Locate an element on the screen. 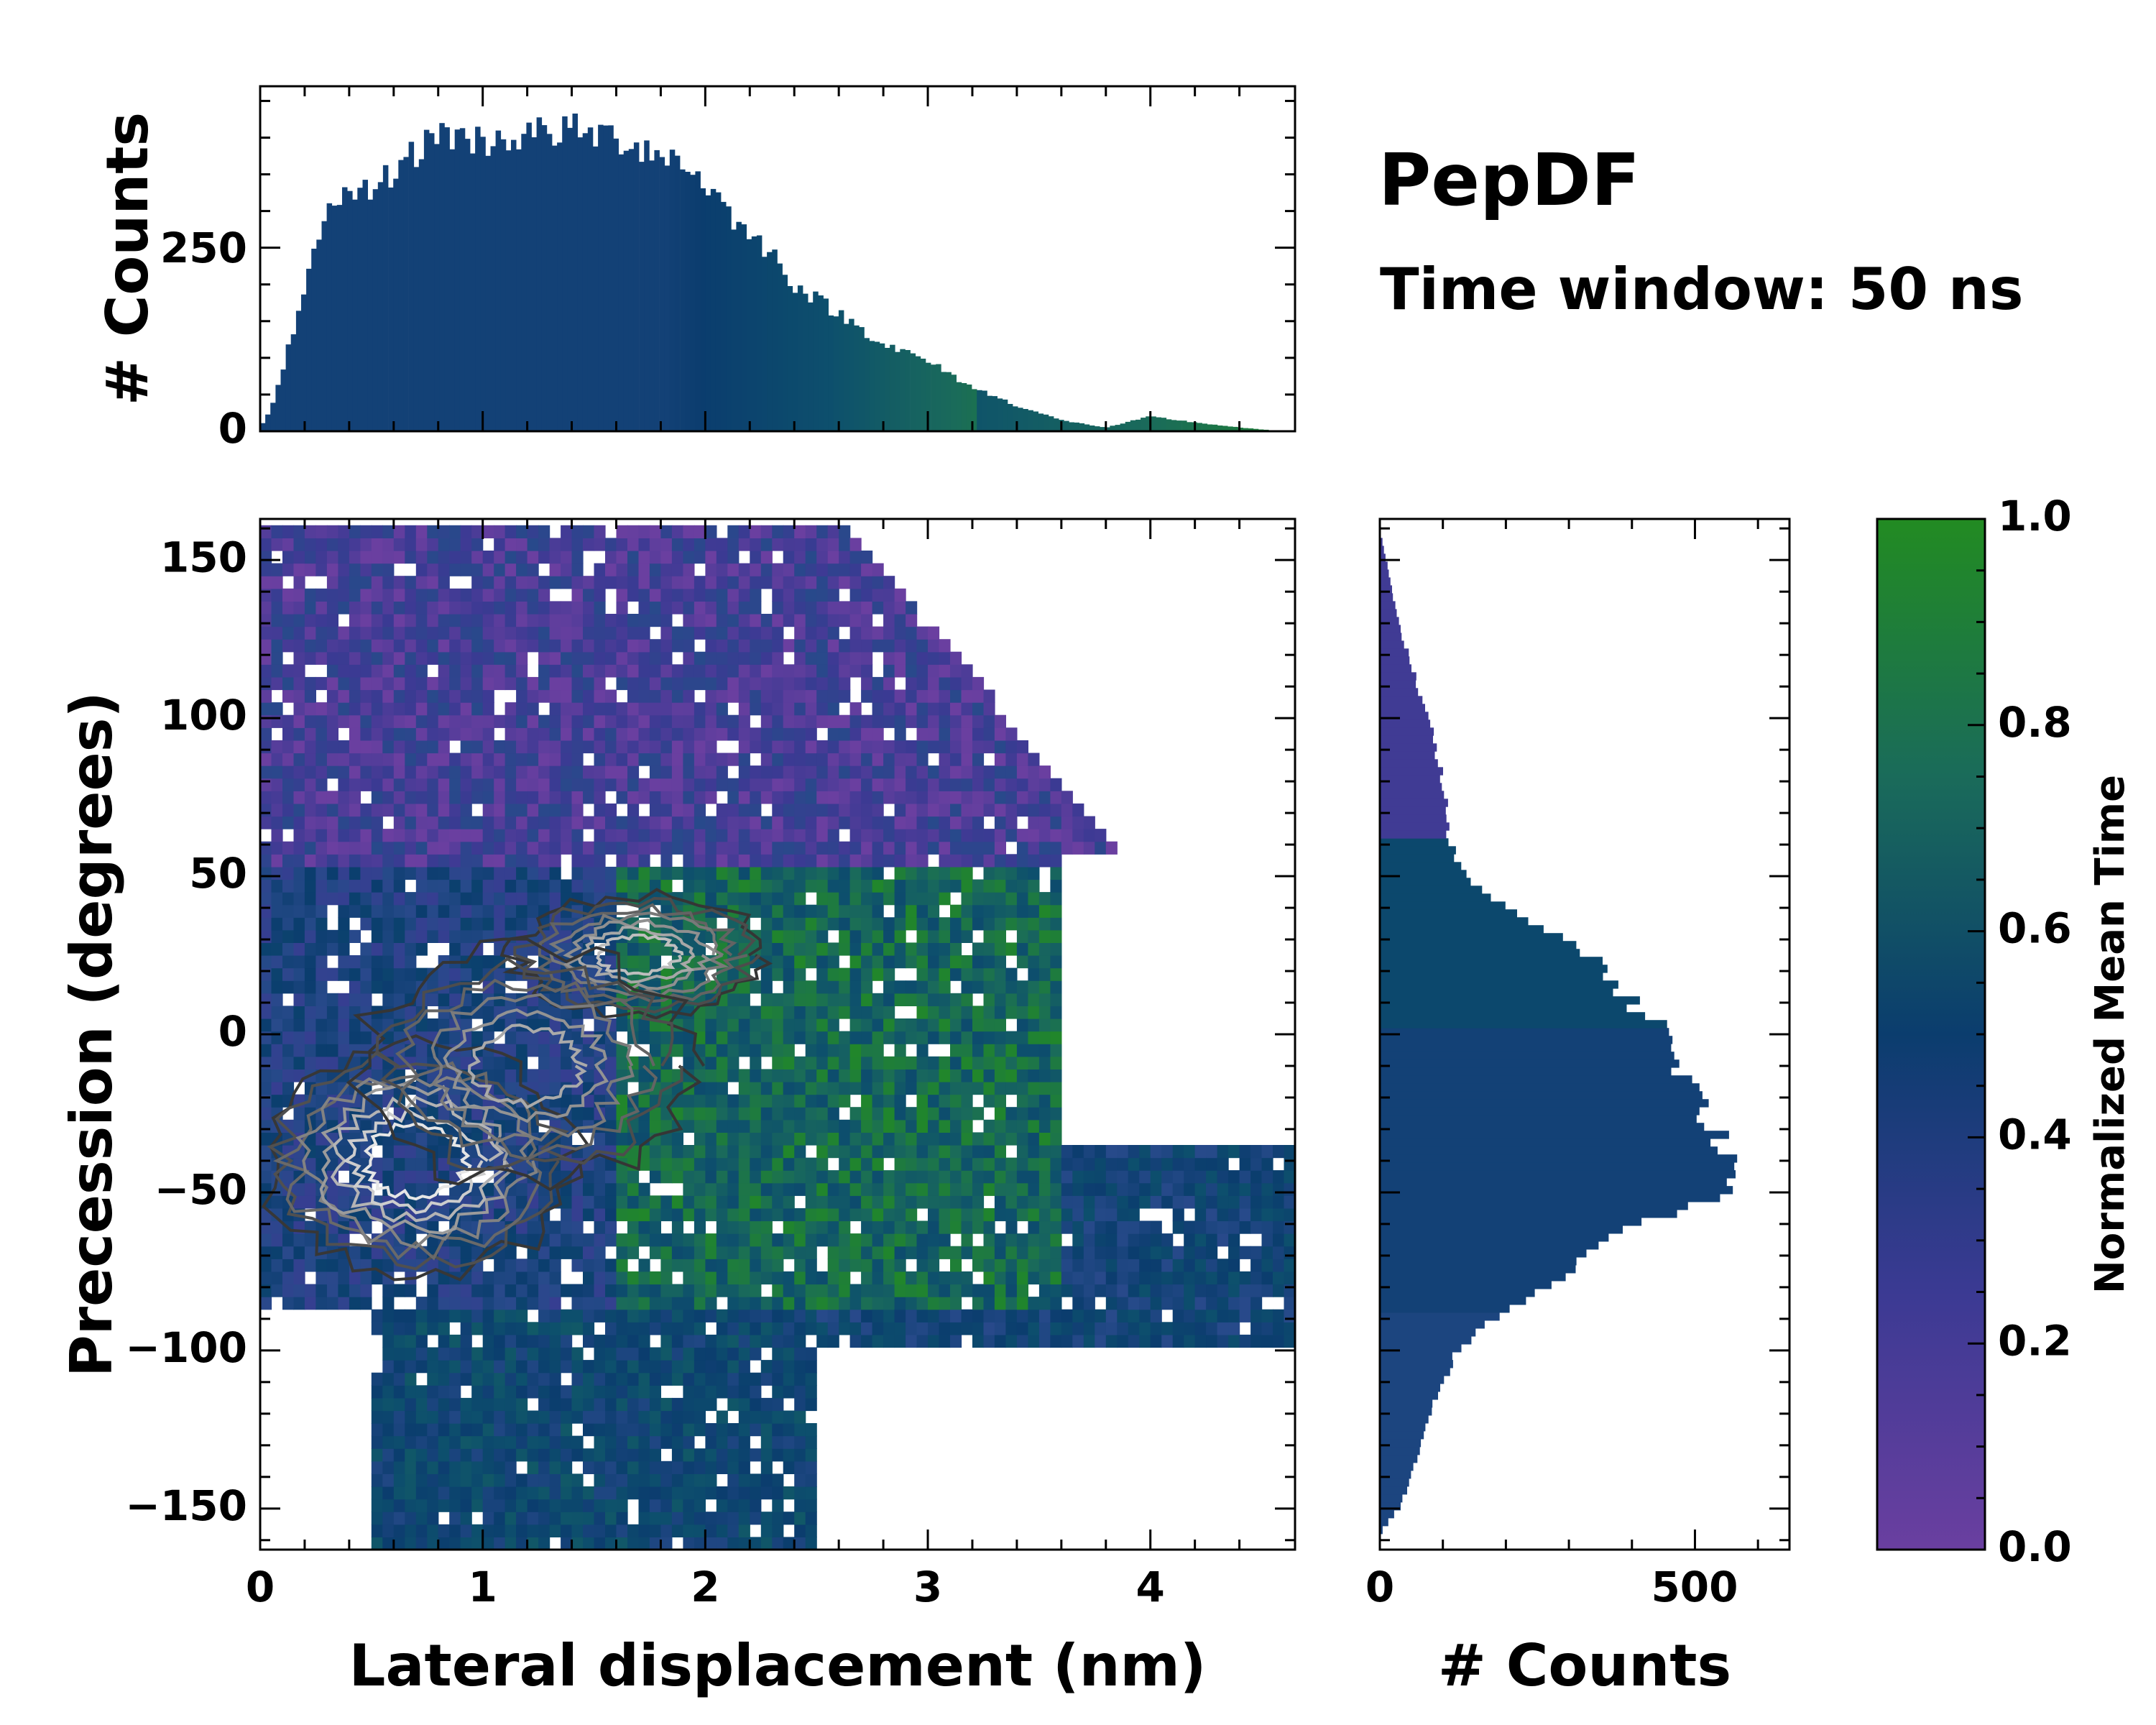 The height and width of the screenshot is (1725, 2156). top-ytick-label-0: 0 is located at coordinates (233, 428).